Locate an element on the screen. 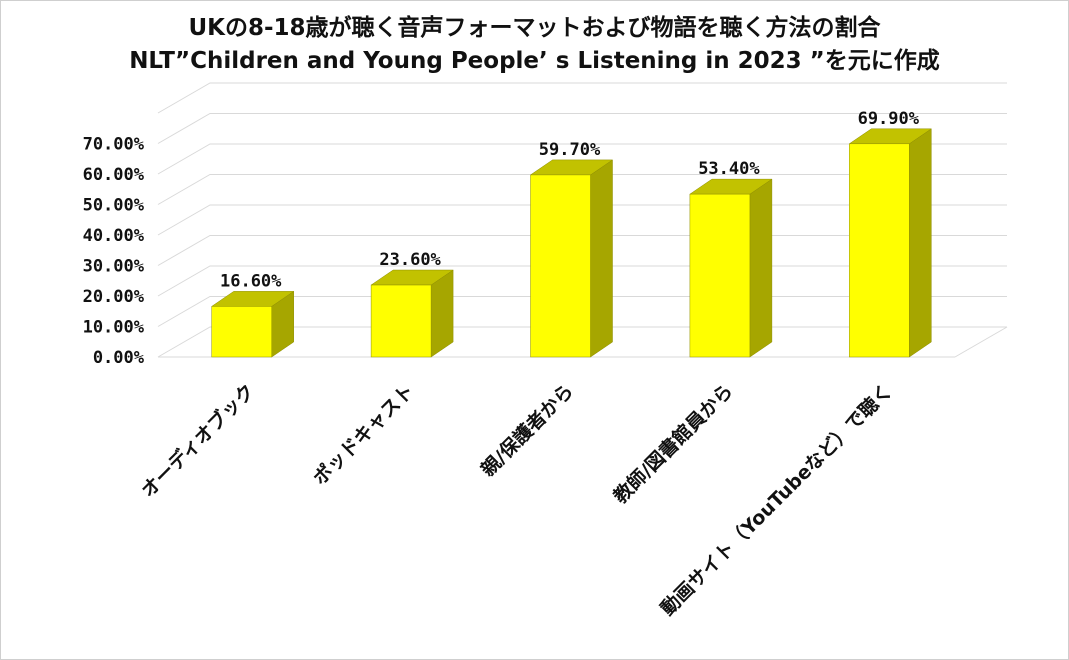 The image size is (1069, 660). data-label: 69.90% is located at coordinates (889, 119).